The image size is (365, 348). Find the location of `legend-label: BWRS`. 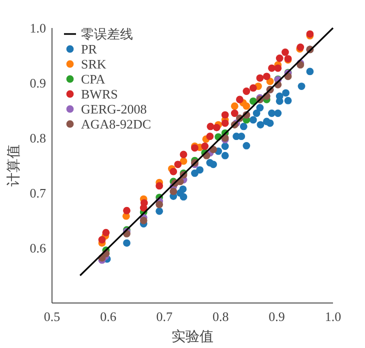

legend-label: BWRS is located at coordinates (99, 94).